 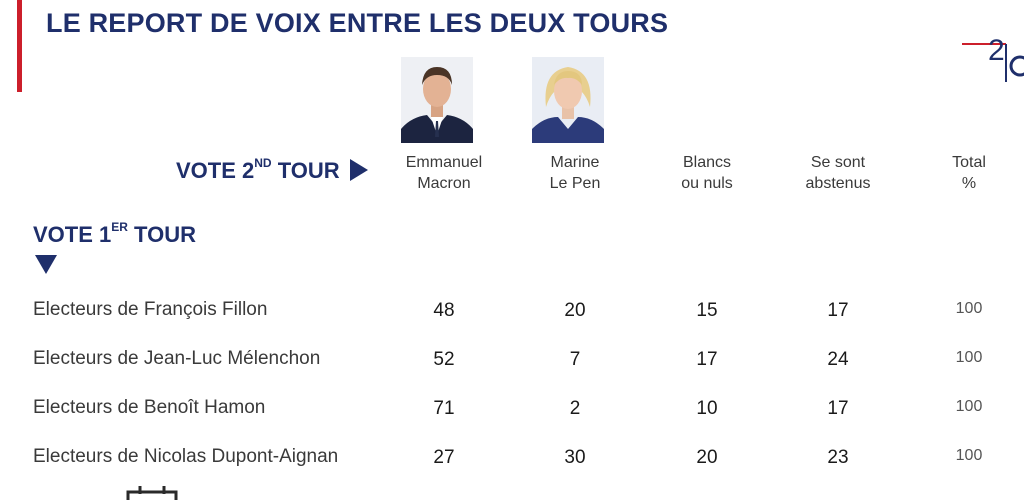 I want to click on cell-le-pen: 2, so click(x=575, y=408).